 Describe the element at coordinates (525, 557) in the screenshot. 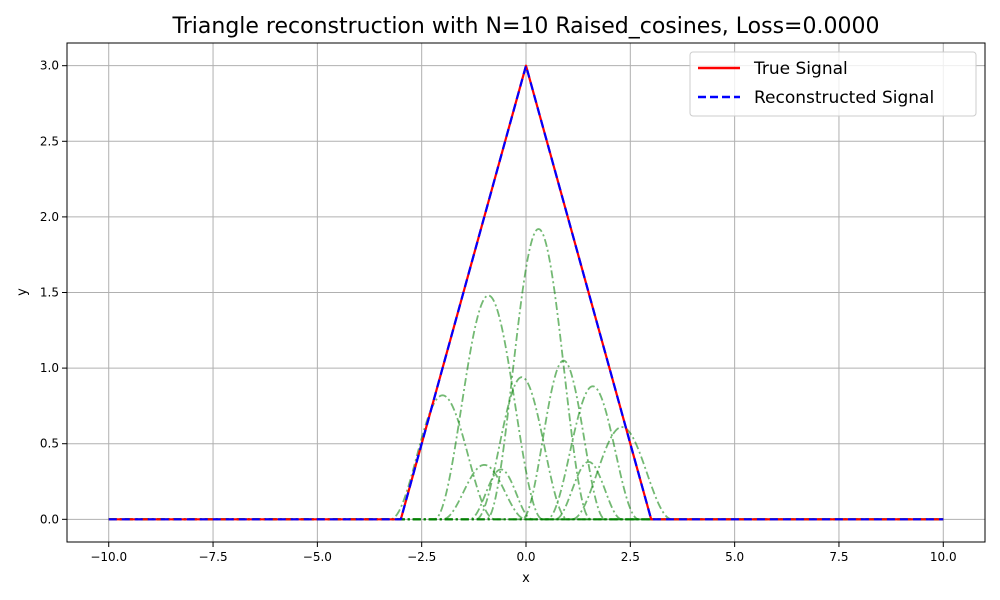

I see `x-tick-label: 0.0` at that location.